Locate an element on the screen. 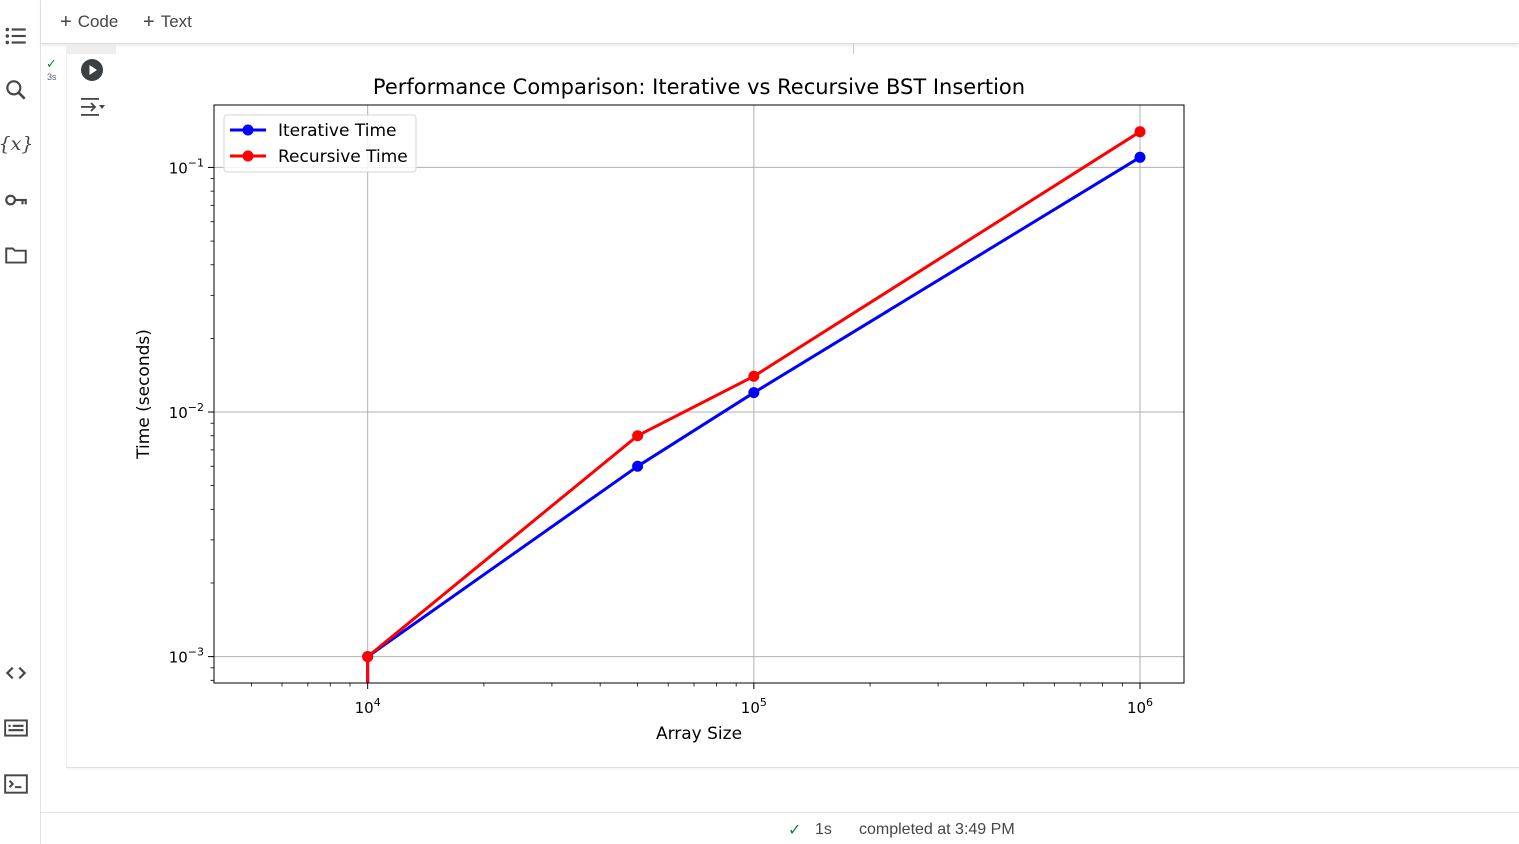 The width and height of the screenshot is (1519, 844). add-text-cell-button: + Text is located at coordinates (167, 22).